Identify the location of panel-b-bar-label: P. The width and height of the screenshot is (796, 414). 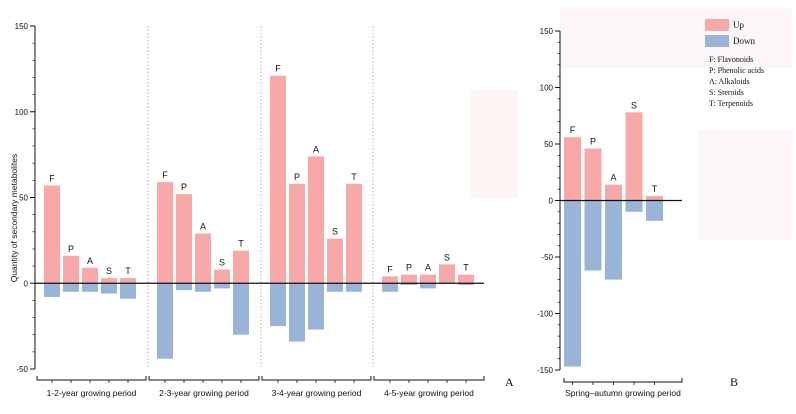
(593, 142).